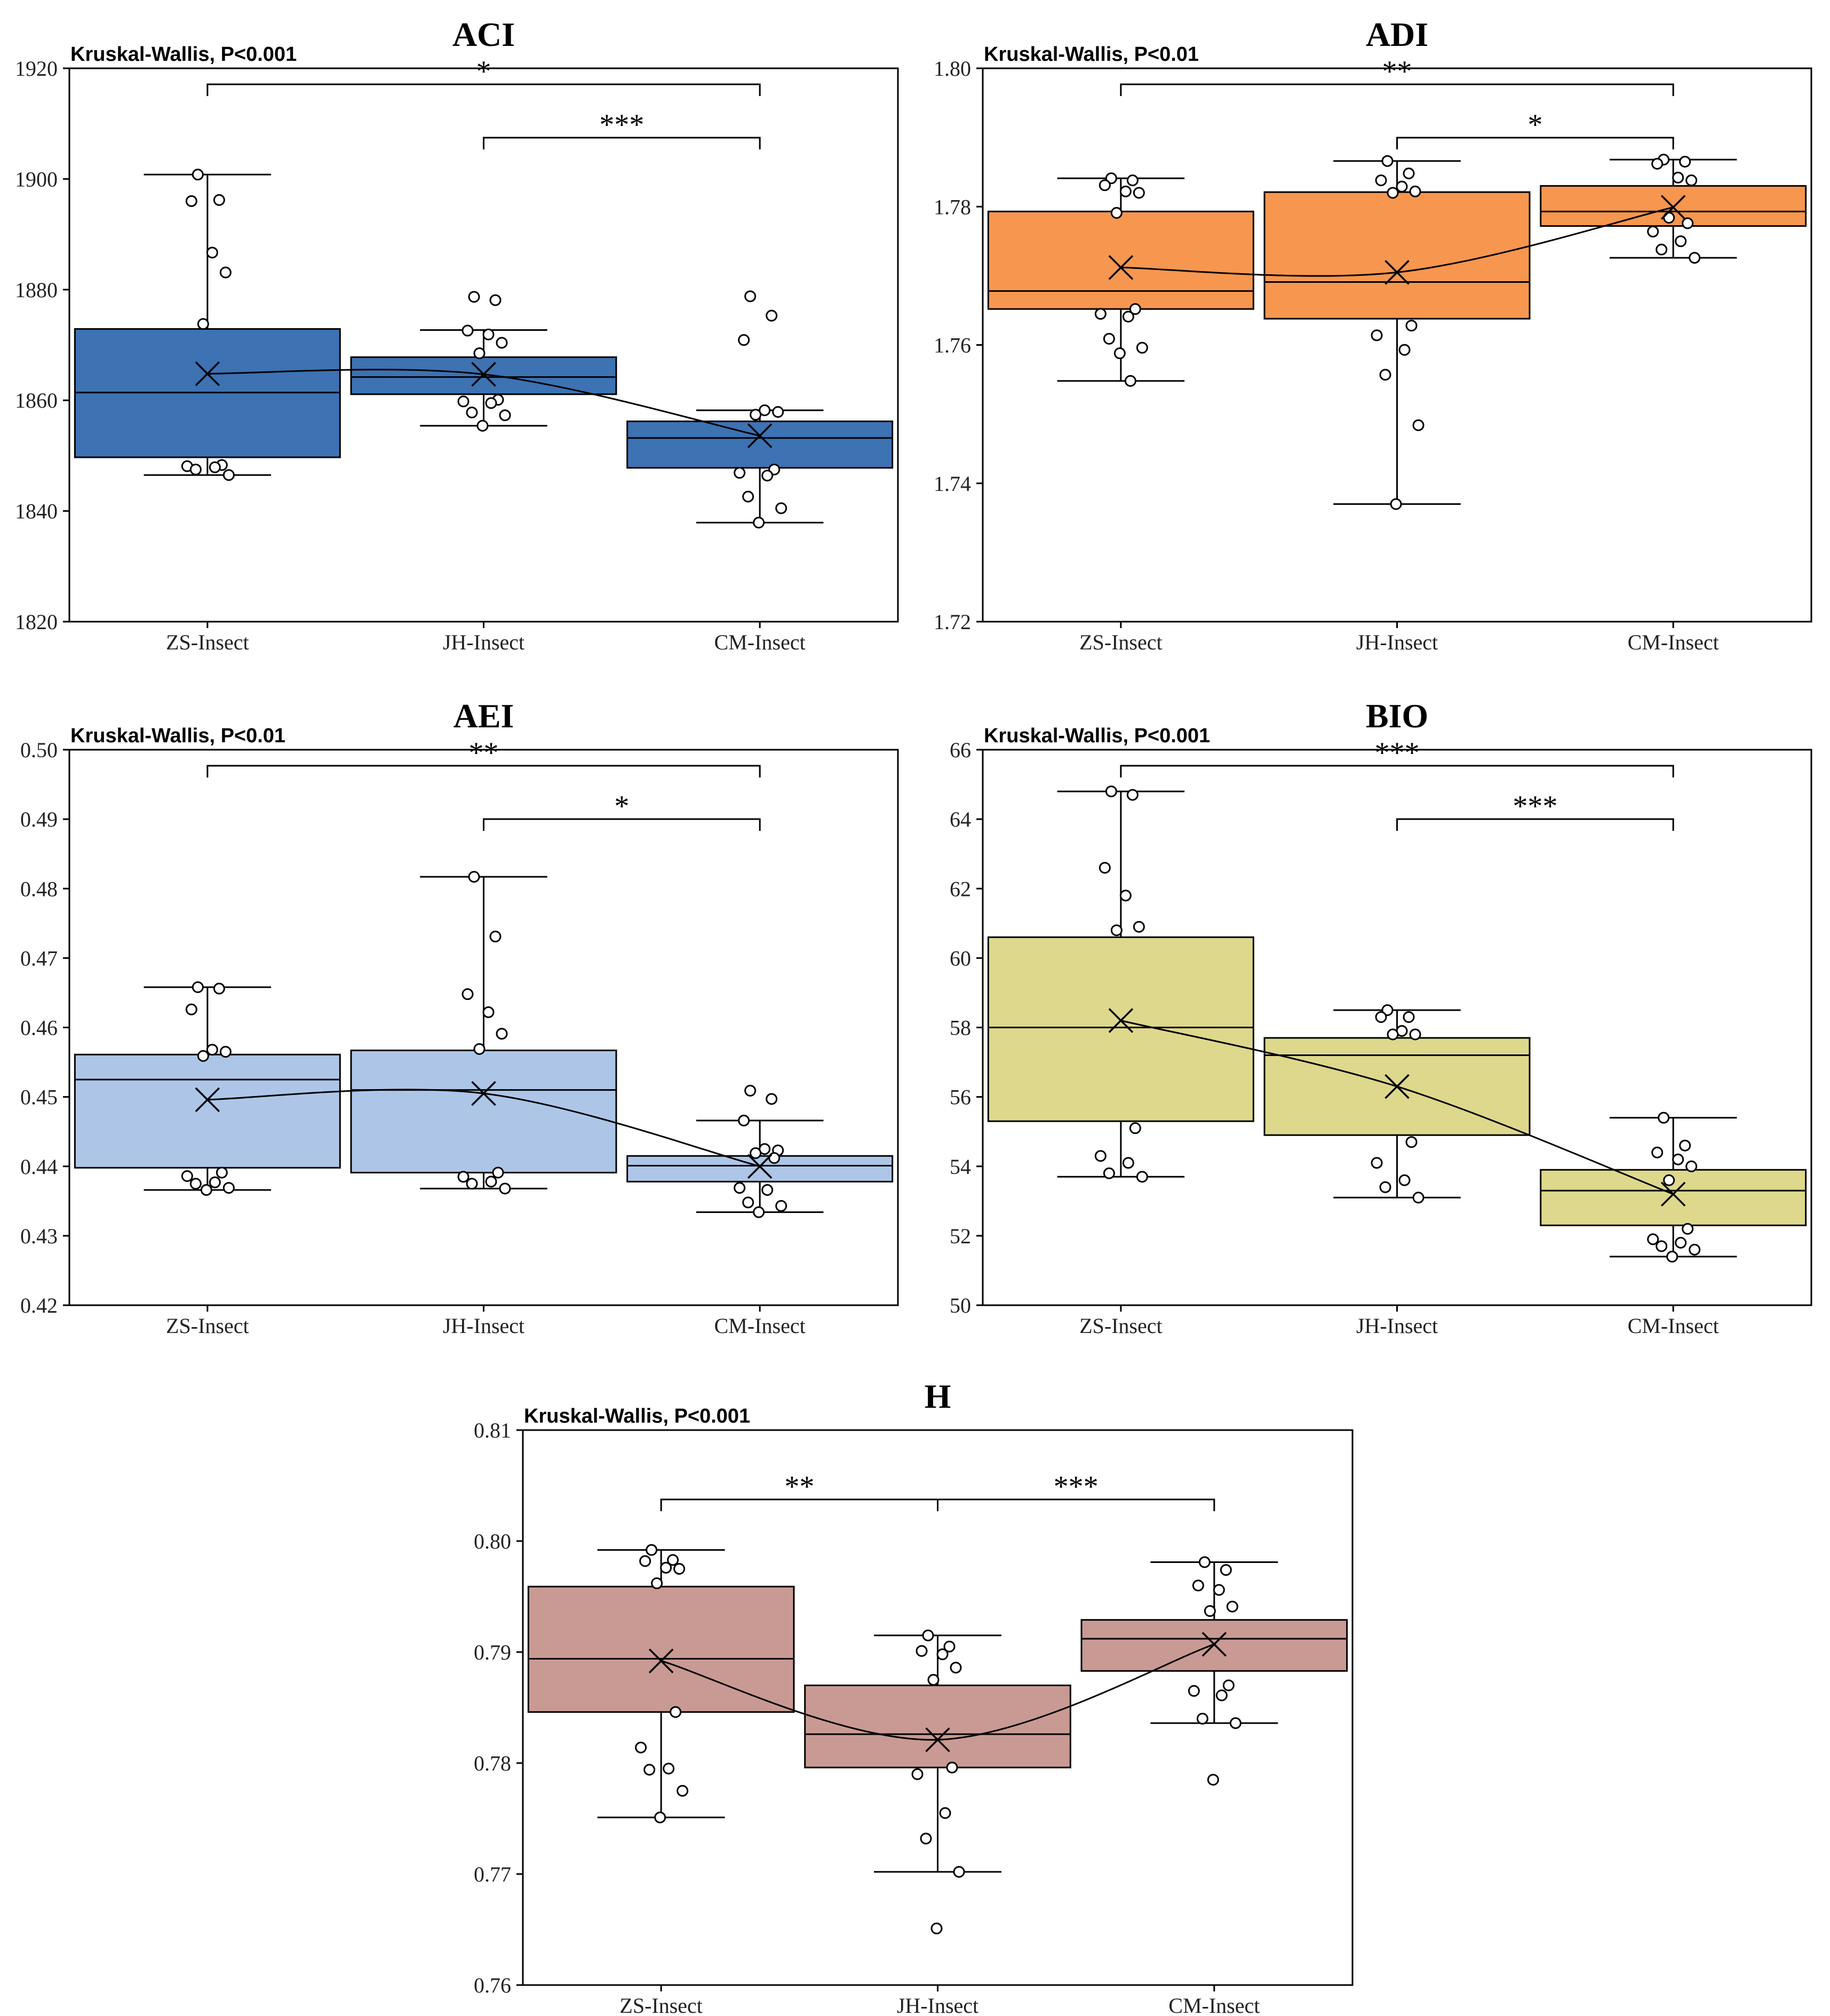  I want to click on y-tick-label: 0.47, so click(39, 958).